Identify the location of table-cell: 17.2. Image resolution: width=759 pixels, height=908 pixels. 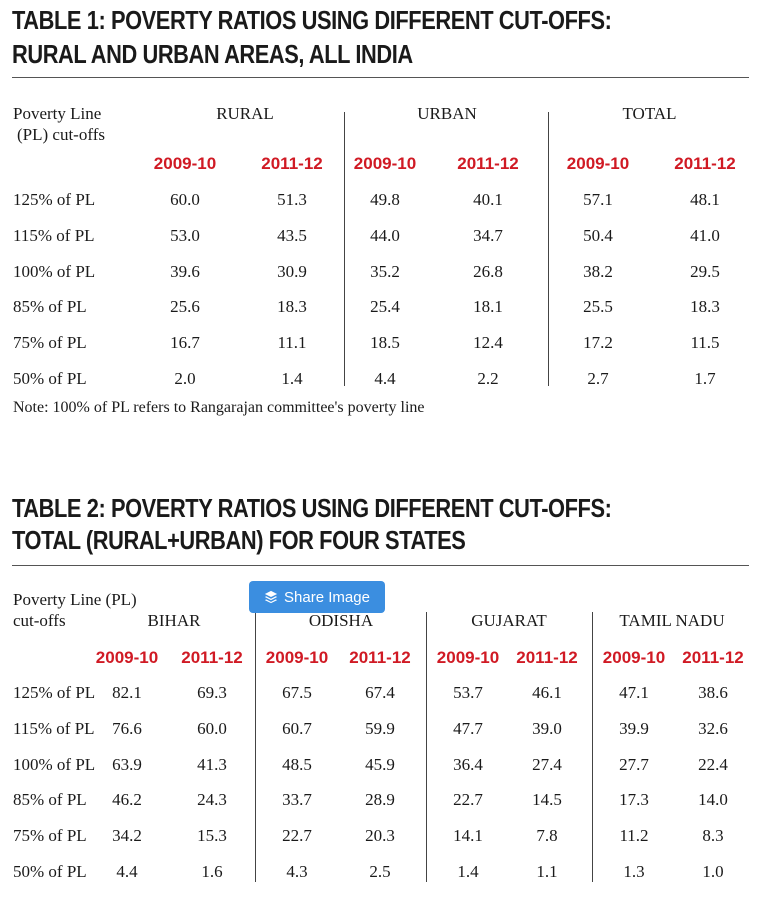
(598, 343).